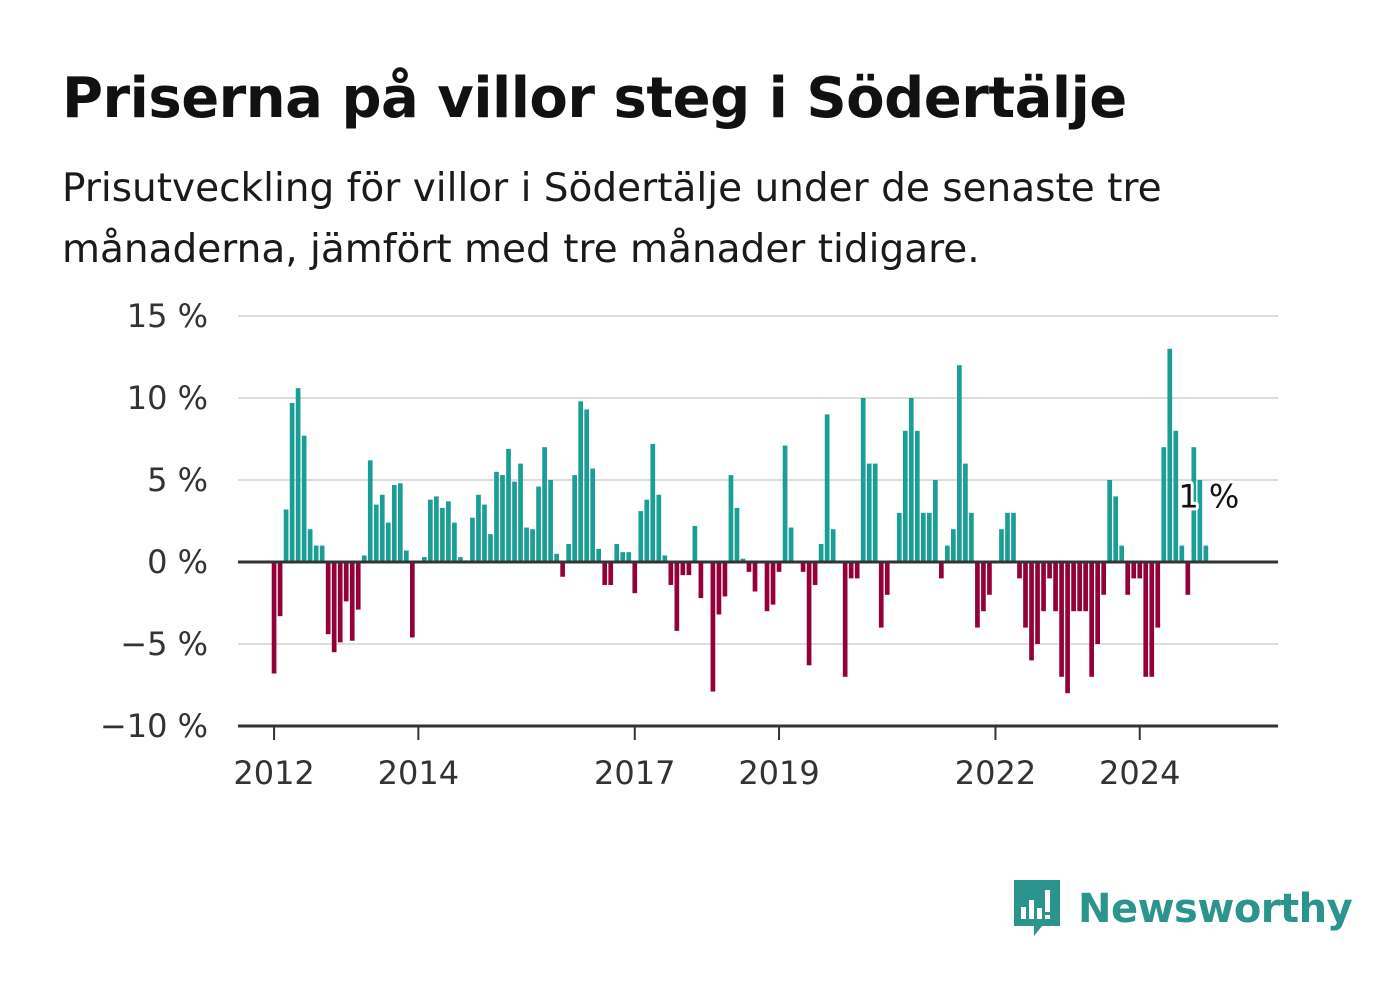 The image size is (1382, 999). Describe the element at coordinates (164, 644) in the screenshot. I see `y-tick-label: −5 %` at that location.